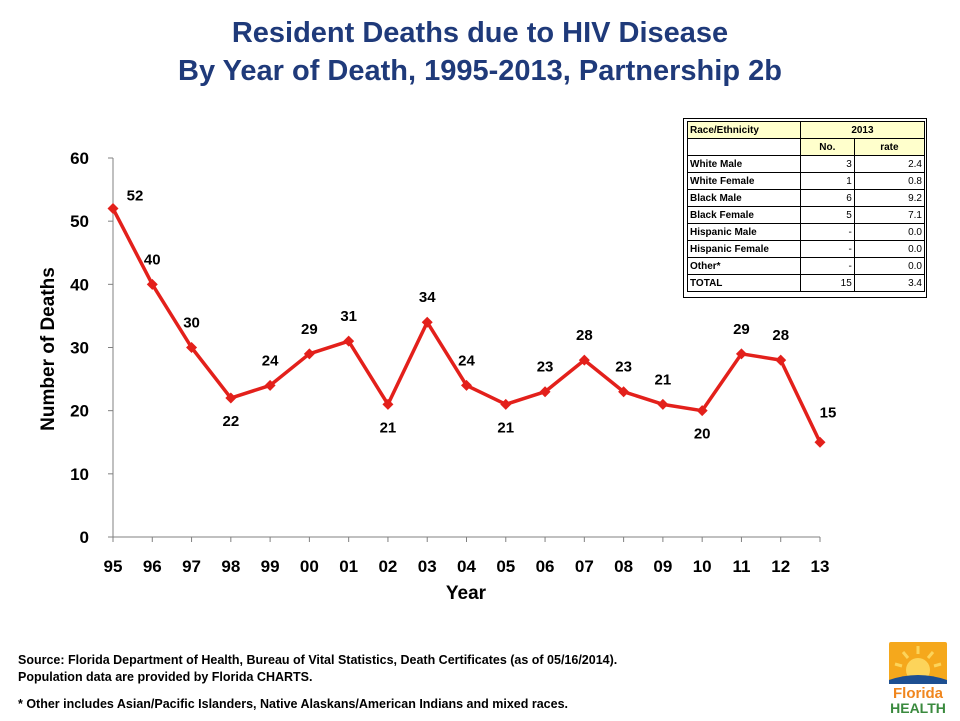 Image resolution: width=960 pixels, height=721 pixels. Describe the element at coordinates (152, 566) in the screenshot. I see `x-tick-label: 96` at that location.